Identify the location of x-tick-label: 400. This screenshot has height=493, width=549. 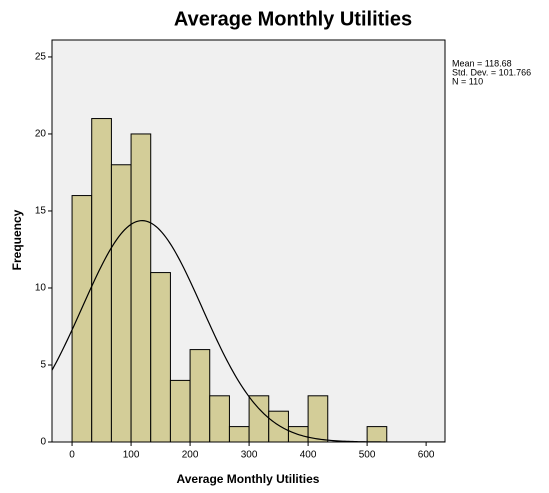
(308, 455).